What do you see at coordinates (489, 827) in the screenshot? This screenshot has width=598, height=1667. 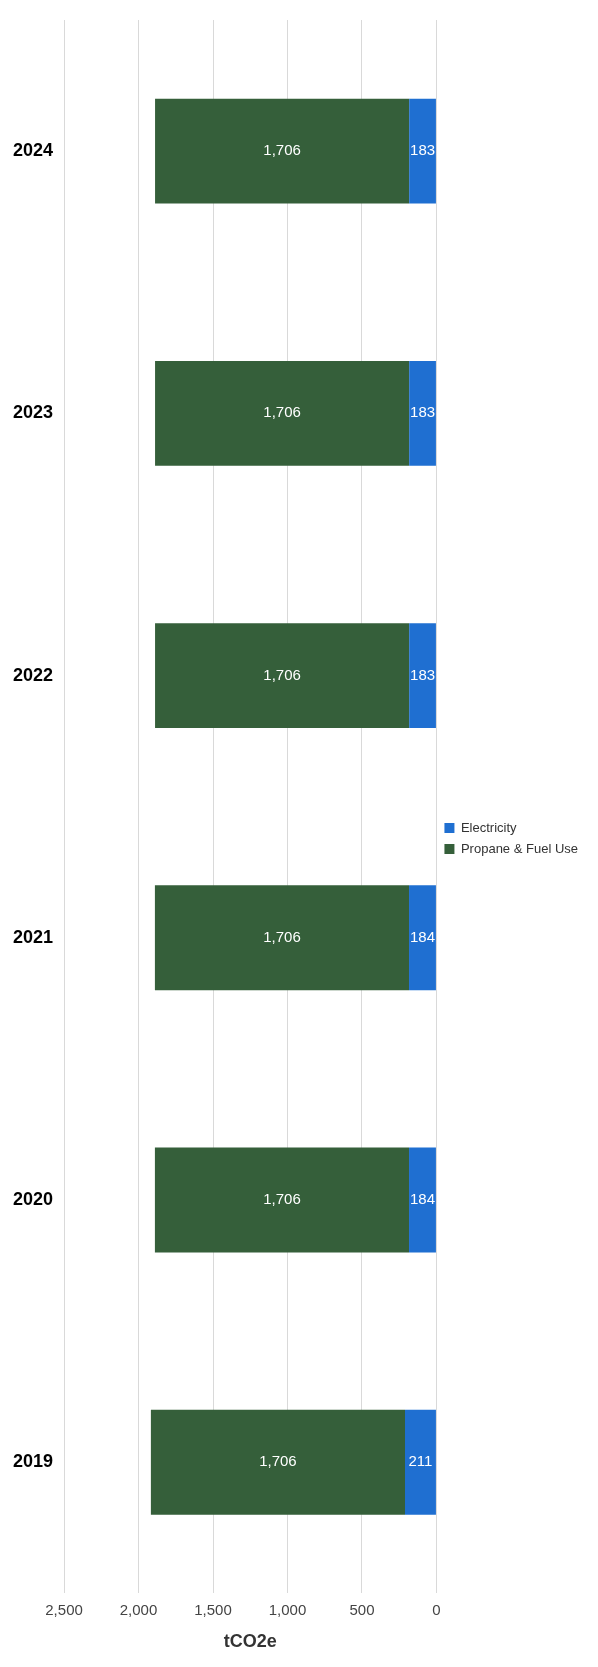 I see `legend-label: Electricity` at bounding box center [489, 827].